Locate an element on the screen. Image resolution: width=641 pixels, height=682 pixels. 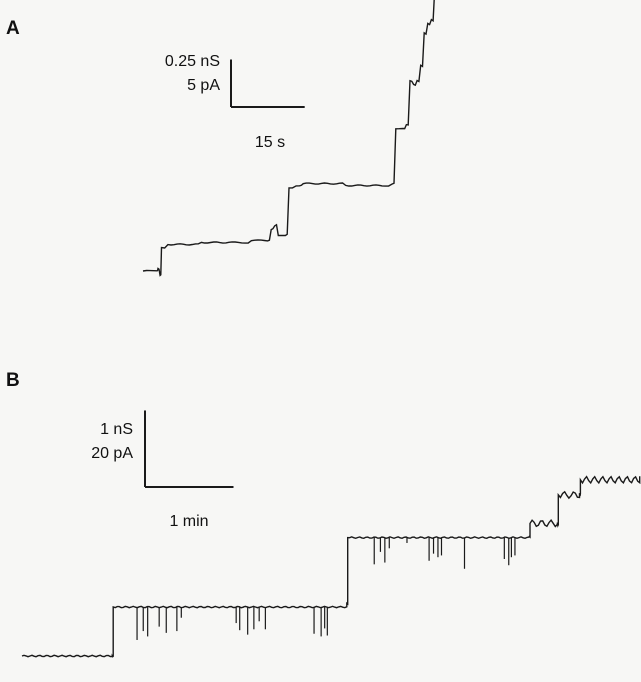
panel-label-a: A is located at coordinates (13, 28).